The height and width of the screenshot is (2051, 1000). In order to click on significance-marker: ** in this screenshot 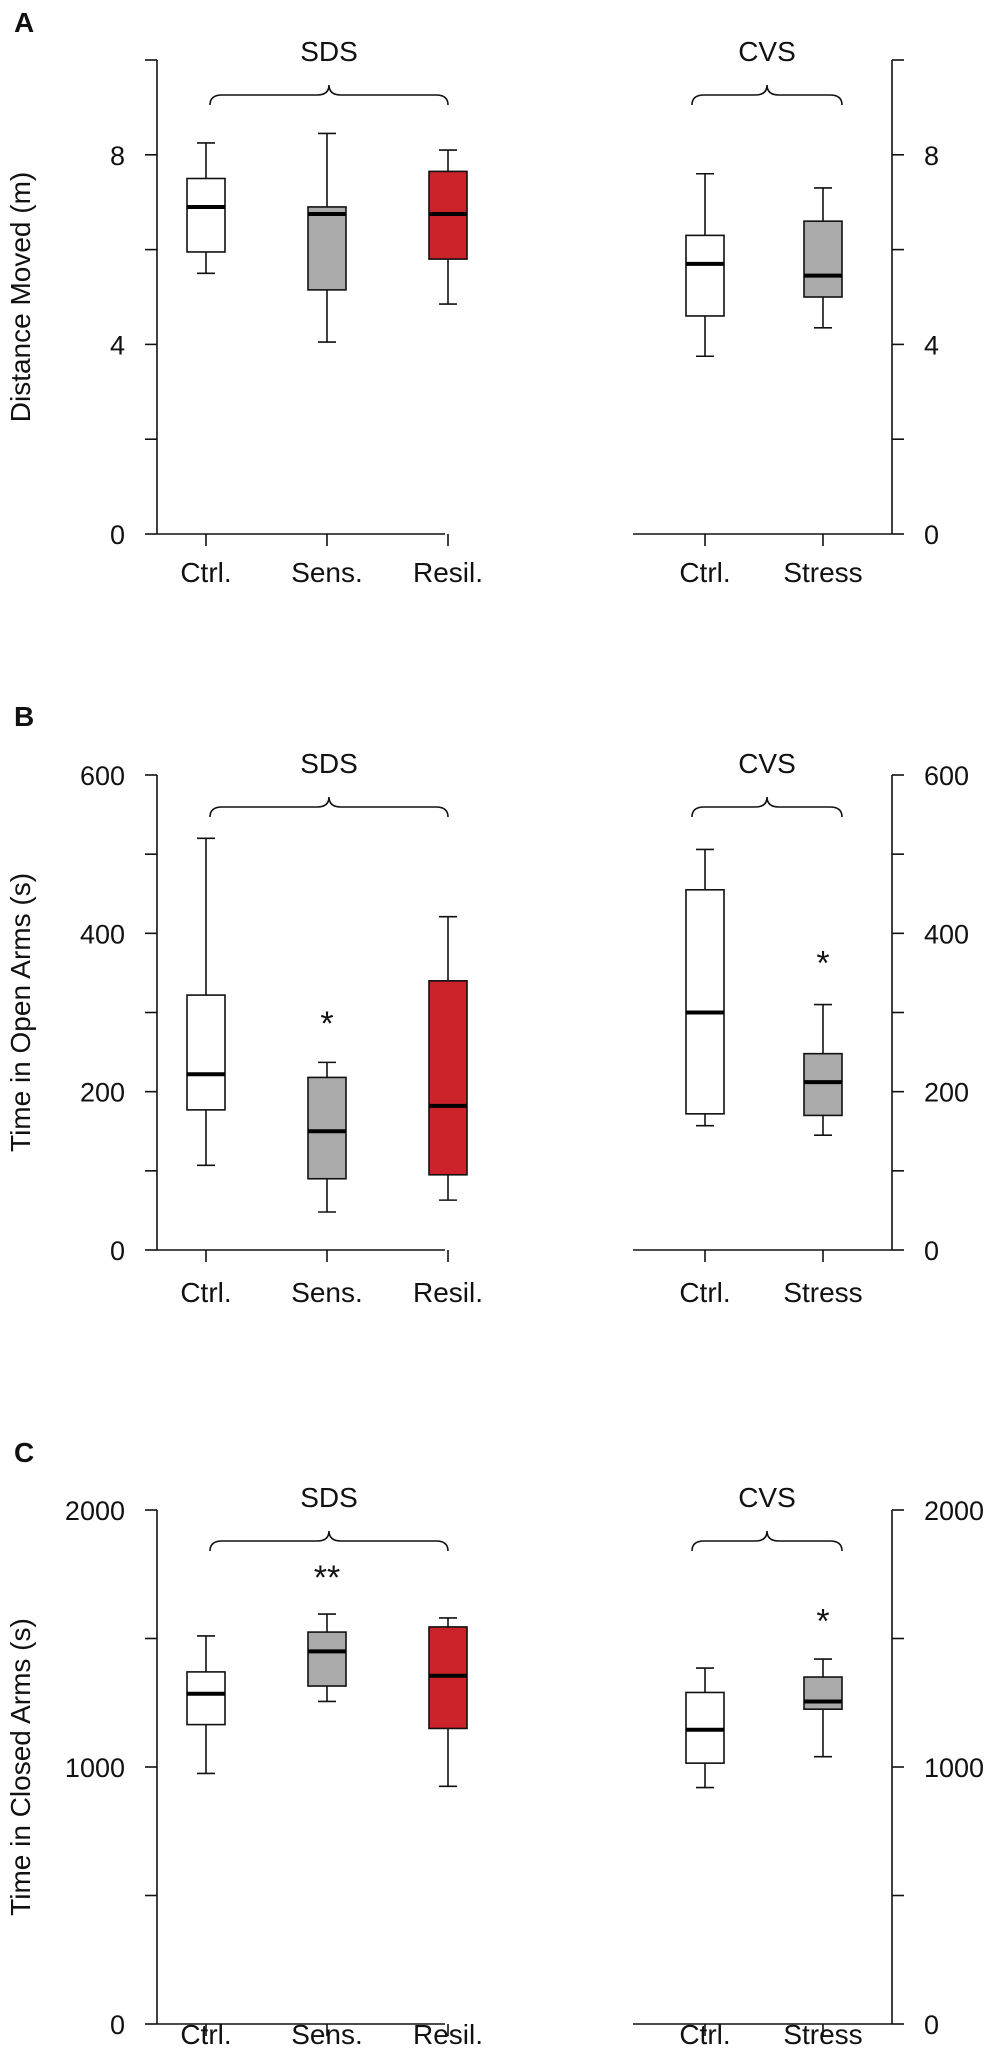, I will do `click(327, 1578)`.